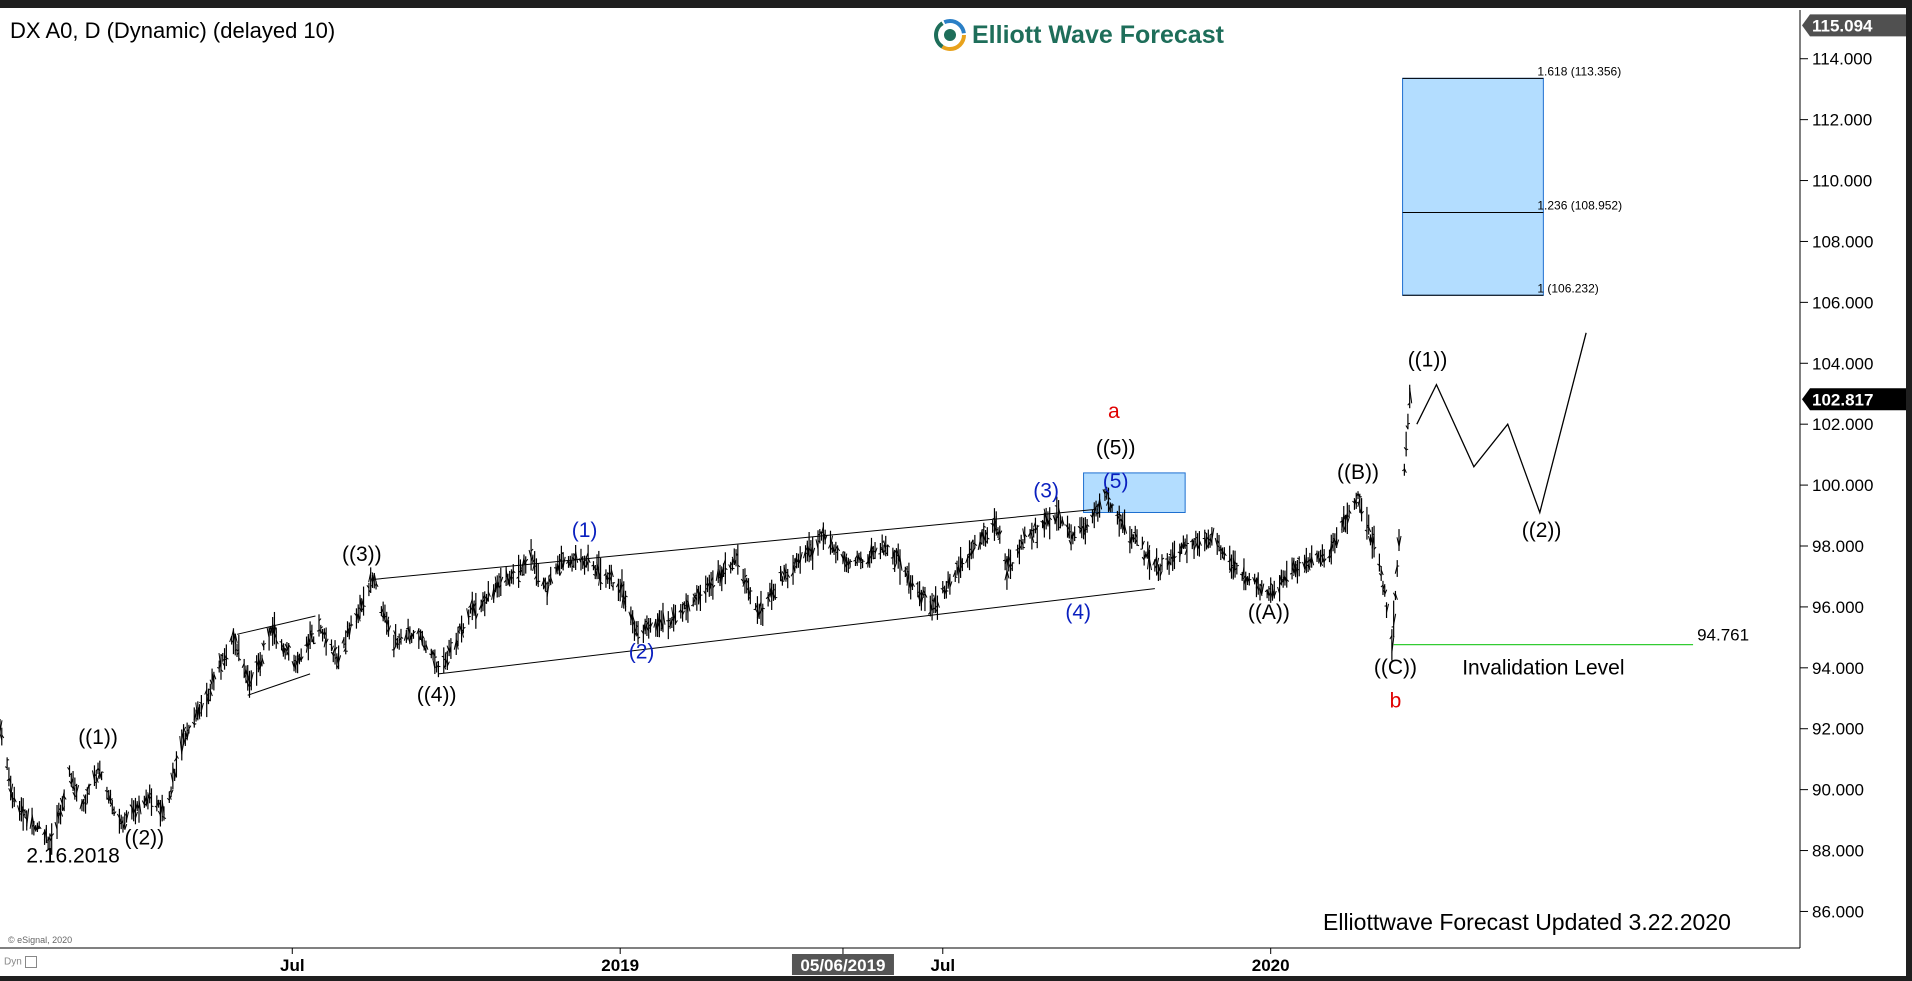 The height and width of the screenshot is (981, 1912). Describe the element at coordinates (13, 962) in the screenshot. I see `dyn-label: Dyn` at that location.